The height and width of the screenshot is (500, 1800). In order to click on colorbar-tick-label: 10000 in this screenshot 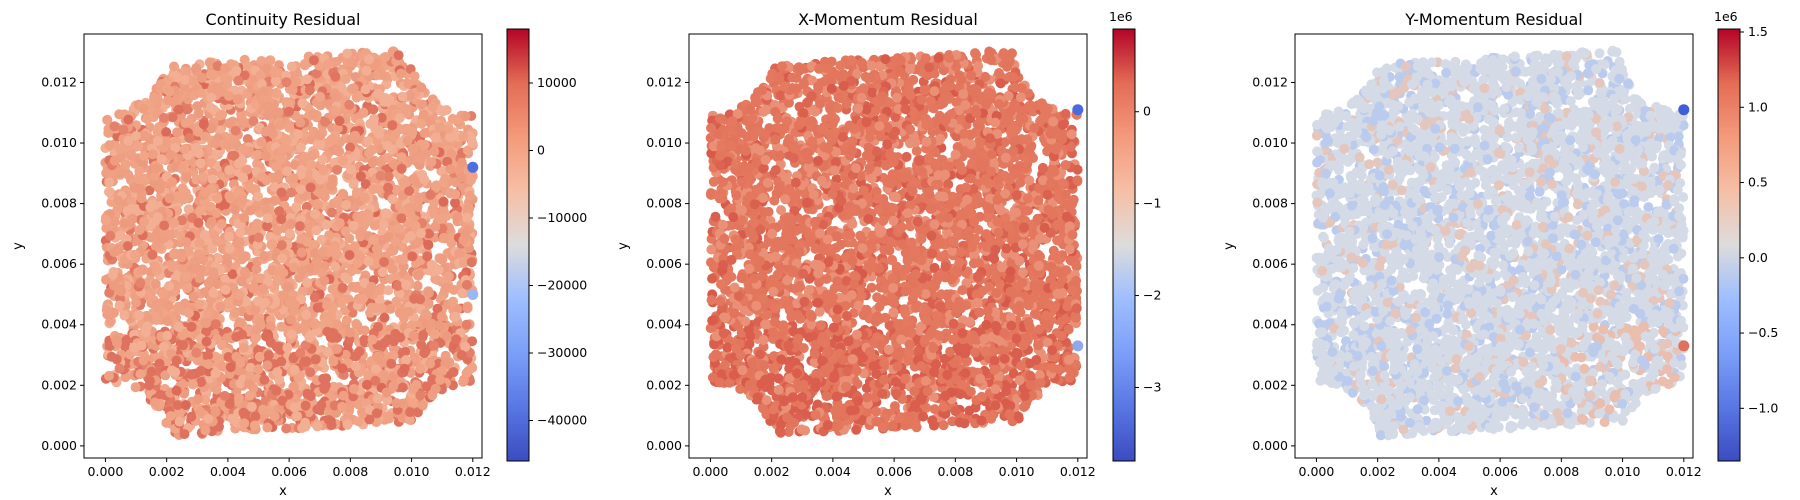, I will do `click(557, 82)`.